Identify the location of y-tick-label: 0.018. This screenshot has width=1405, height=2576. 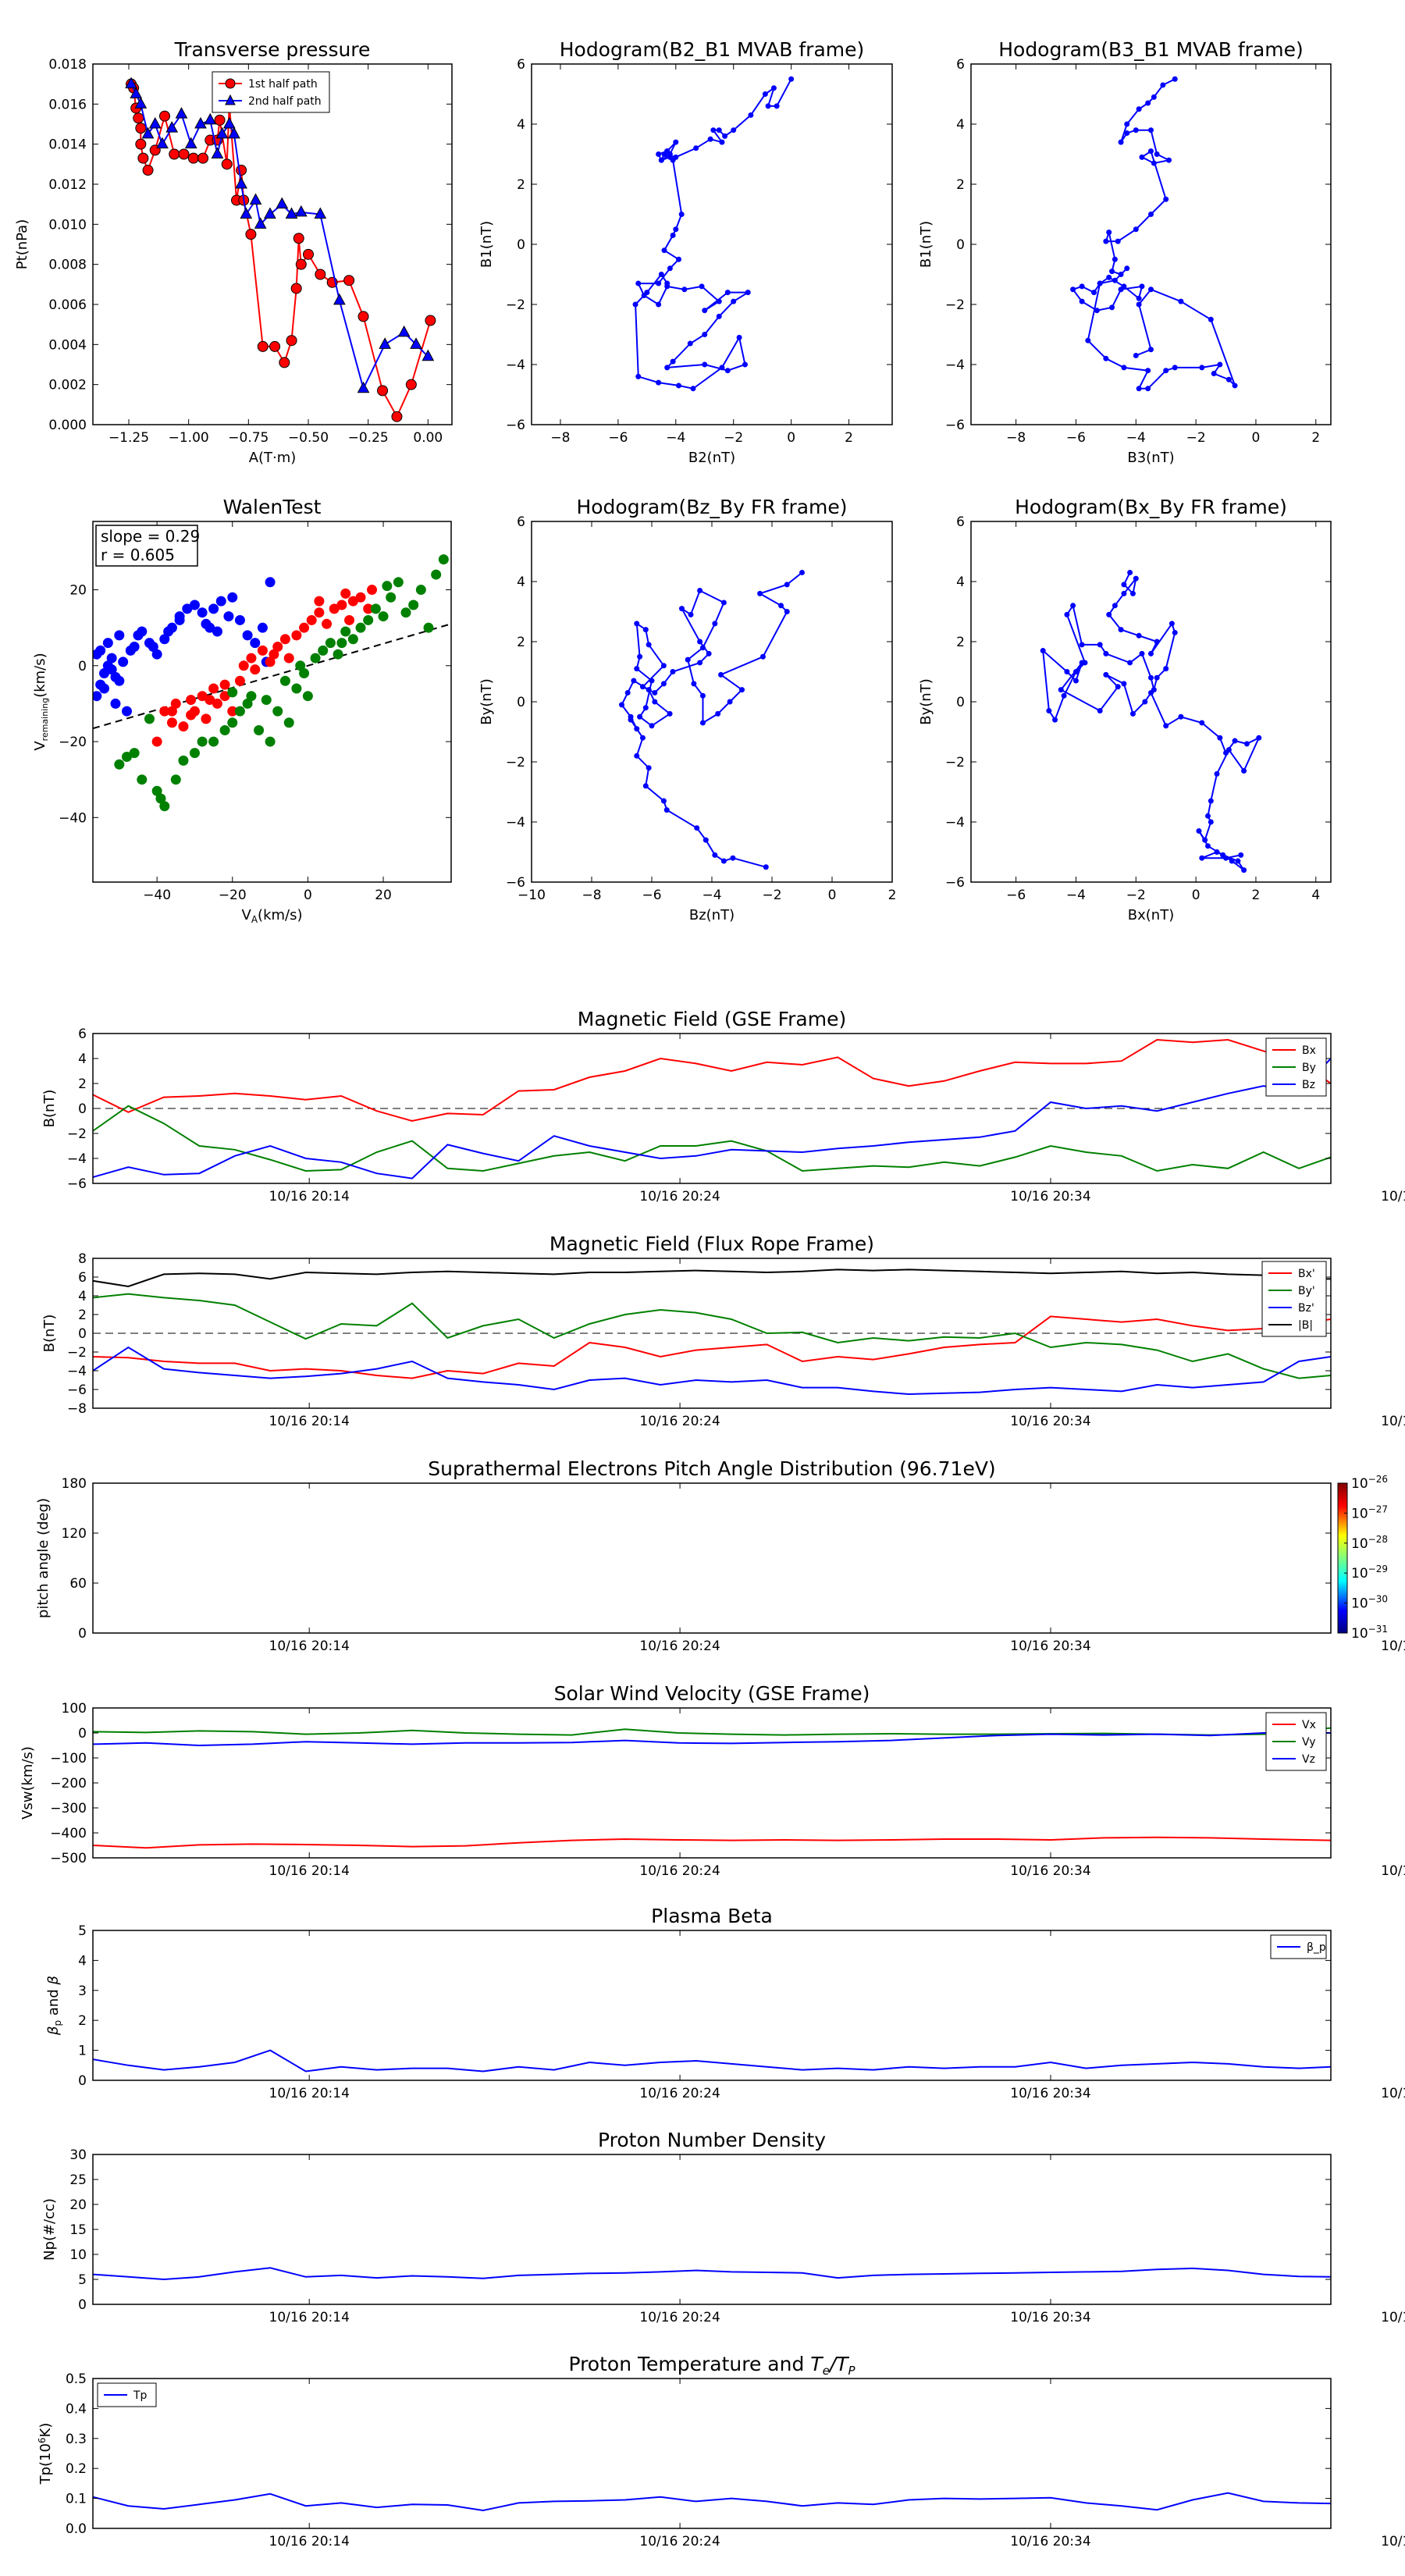
(68, 65).